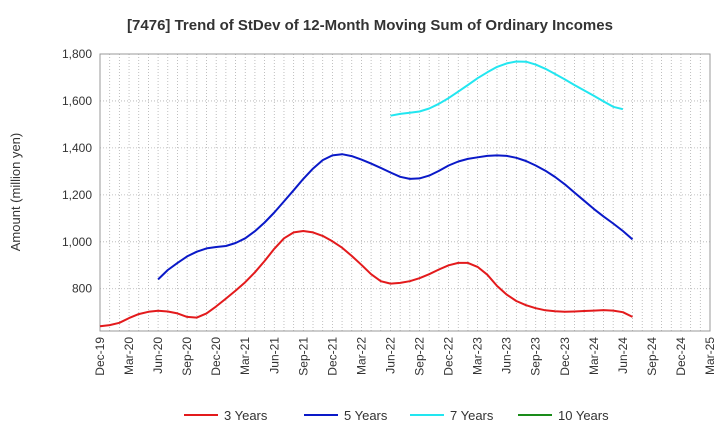 Image resolution: width=720 pixels, height=440 pixels. I want to click on y-tick-label: 1,400, so click(77, 148).